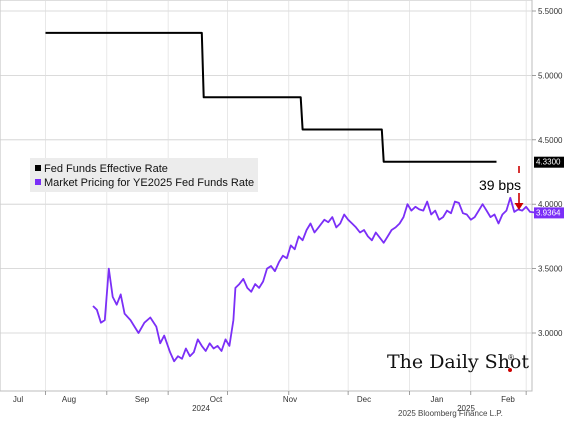 The image size is (564, 421). What do you see at coordinates (364, 399) in the screenshot?
I see `x-tick-label: Dec` at bounding box center [364, 399].